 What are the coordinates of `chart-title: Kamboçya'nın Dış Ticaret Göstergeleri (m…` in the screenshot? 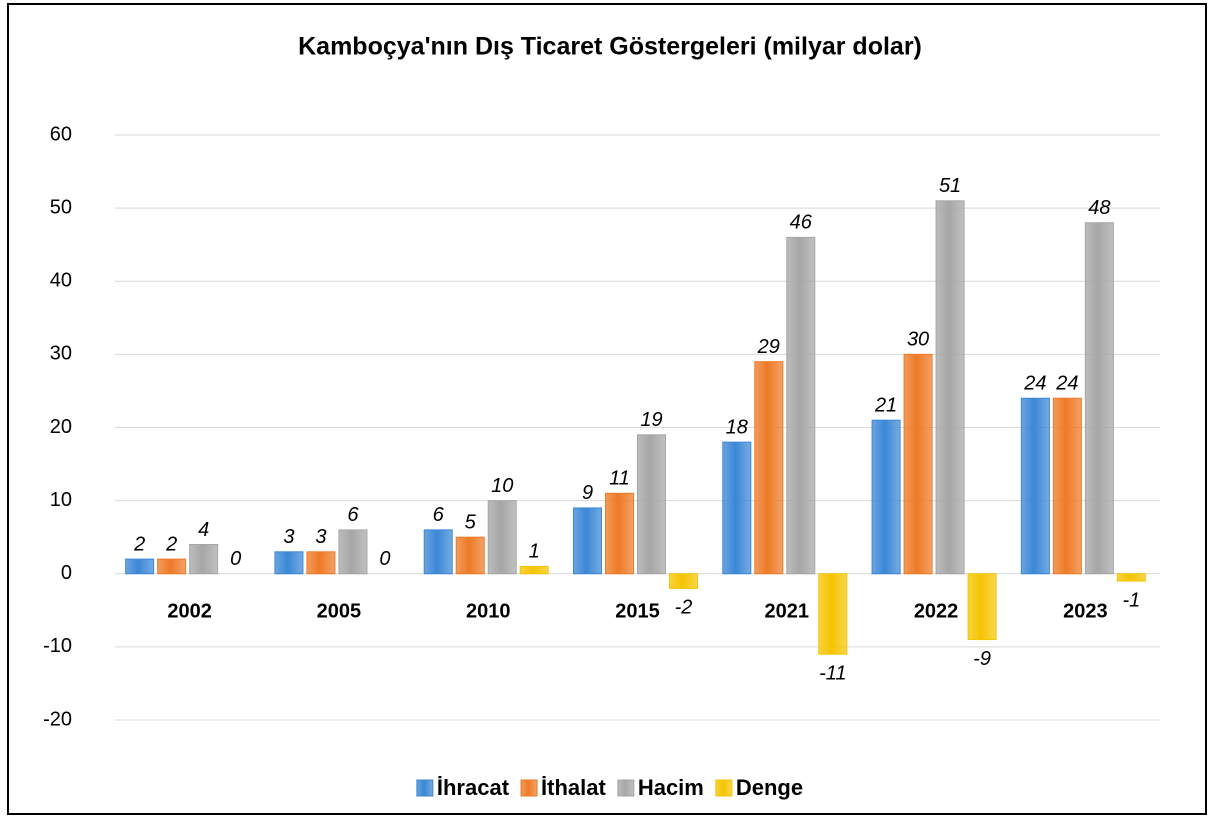 It's located at (610, 47).